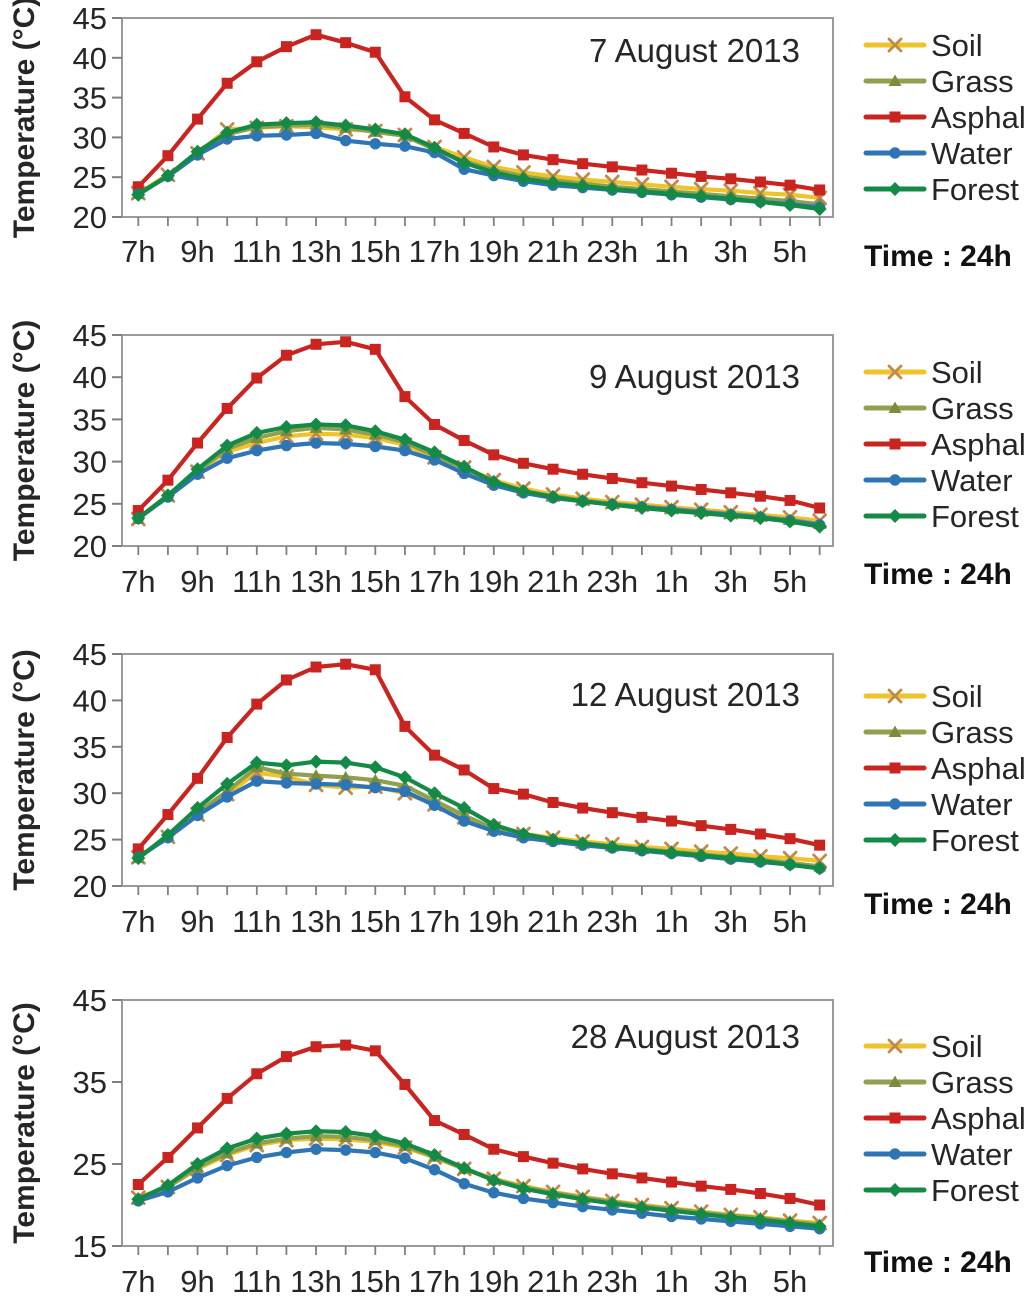  What do you see at coordinates (685, 1036) in the screenshot?
I see `chart-title: 28 August 2013` at bounding box center [685, 1036].